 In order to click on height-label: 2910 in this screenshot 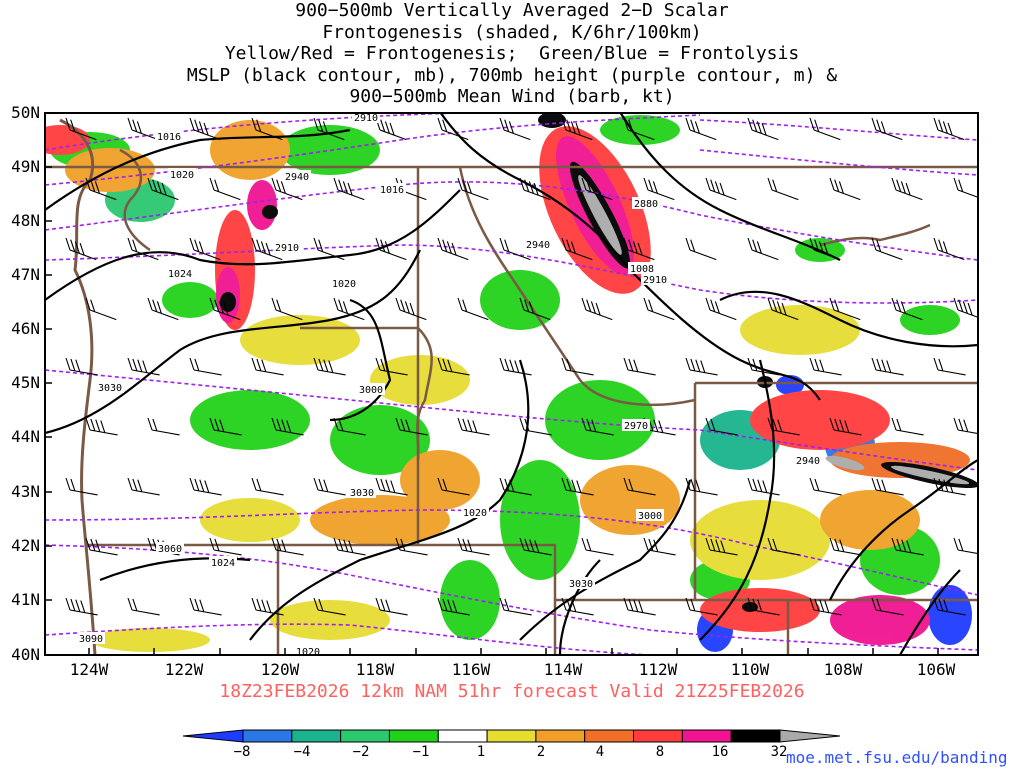, I will do `click(287, 247)`.